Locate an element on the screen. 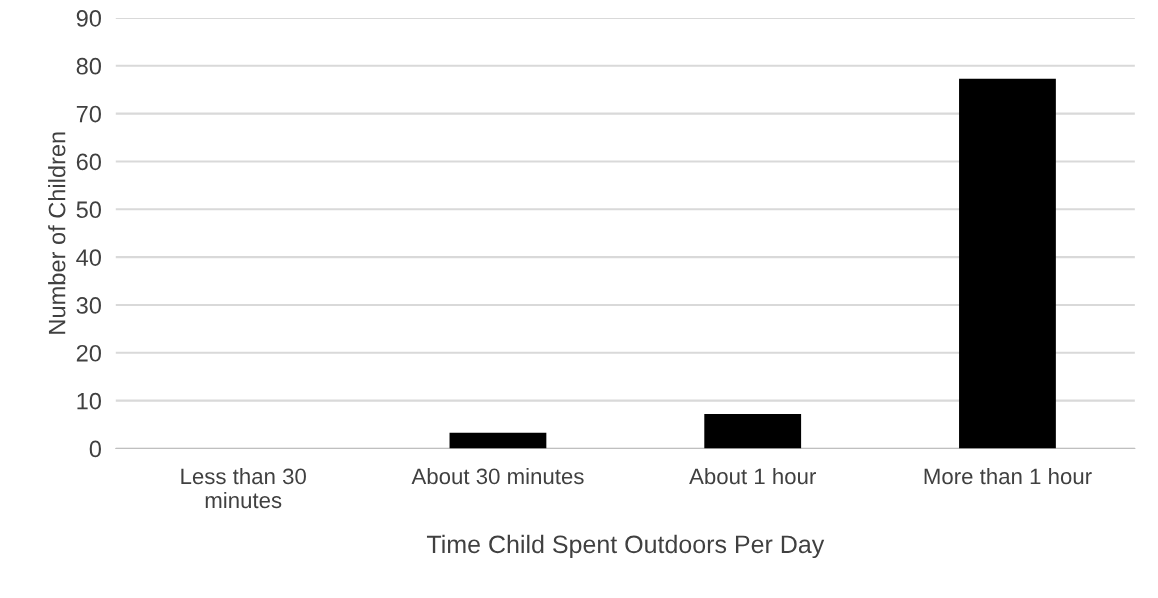 The width and height of the screenshot is (1158, 598). y-tick-label: 50 is located at coordinates (88, 210).